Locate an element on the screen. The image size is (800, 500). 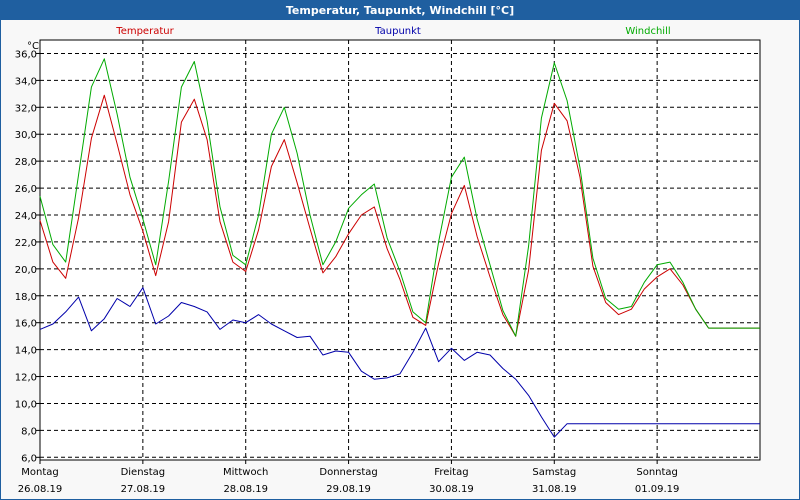
day-label: Donnerstag is located at coordinates (348, 472).